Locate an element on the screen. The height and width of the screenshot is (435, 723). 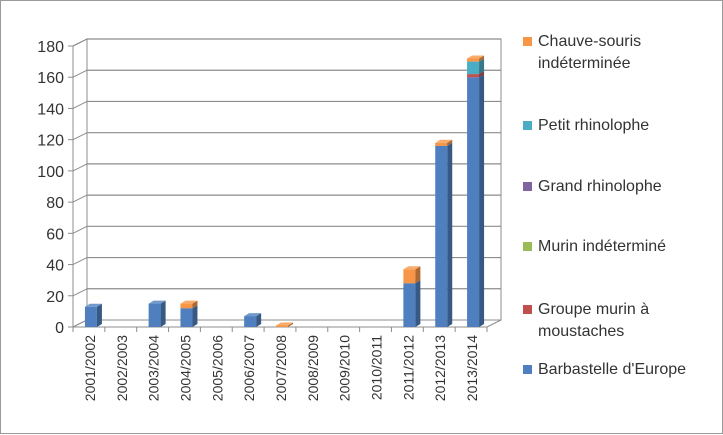
x-tick-label: 2011/2012 is located at coordinates (408, 367).